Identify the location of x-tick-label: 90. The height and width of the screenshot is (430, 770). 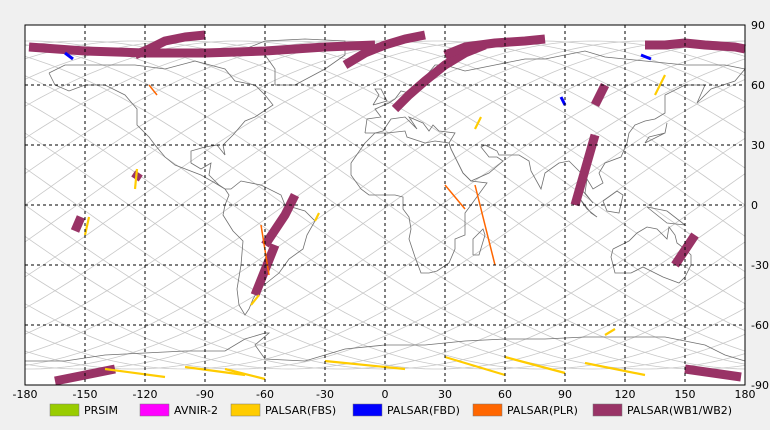
(565, 394).